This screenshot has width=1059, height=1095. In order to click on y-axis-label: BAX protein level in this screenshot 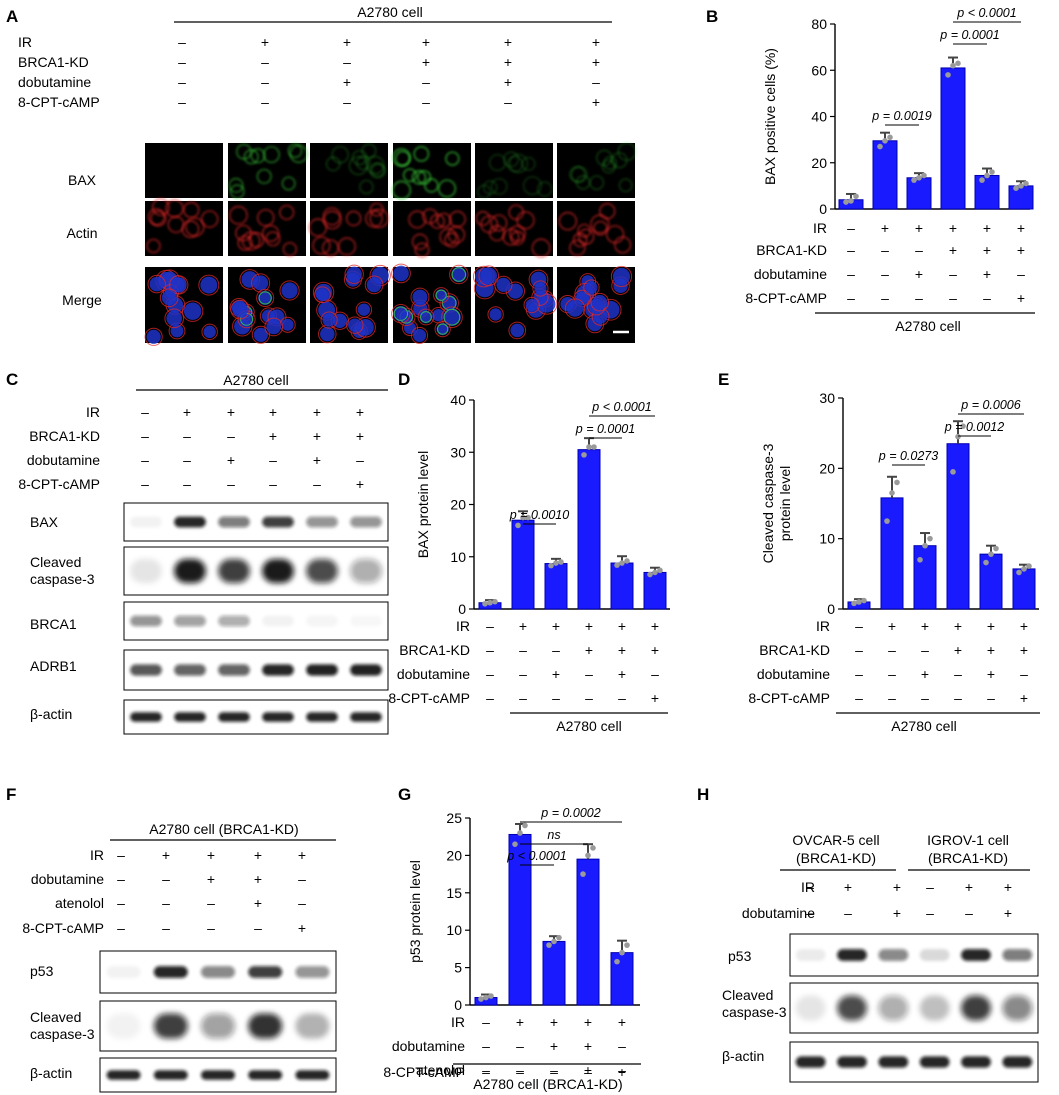, I will do `click(423, 504)`.